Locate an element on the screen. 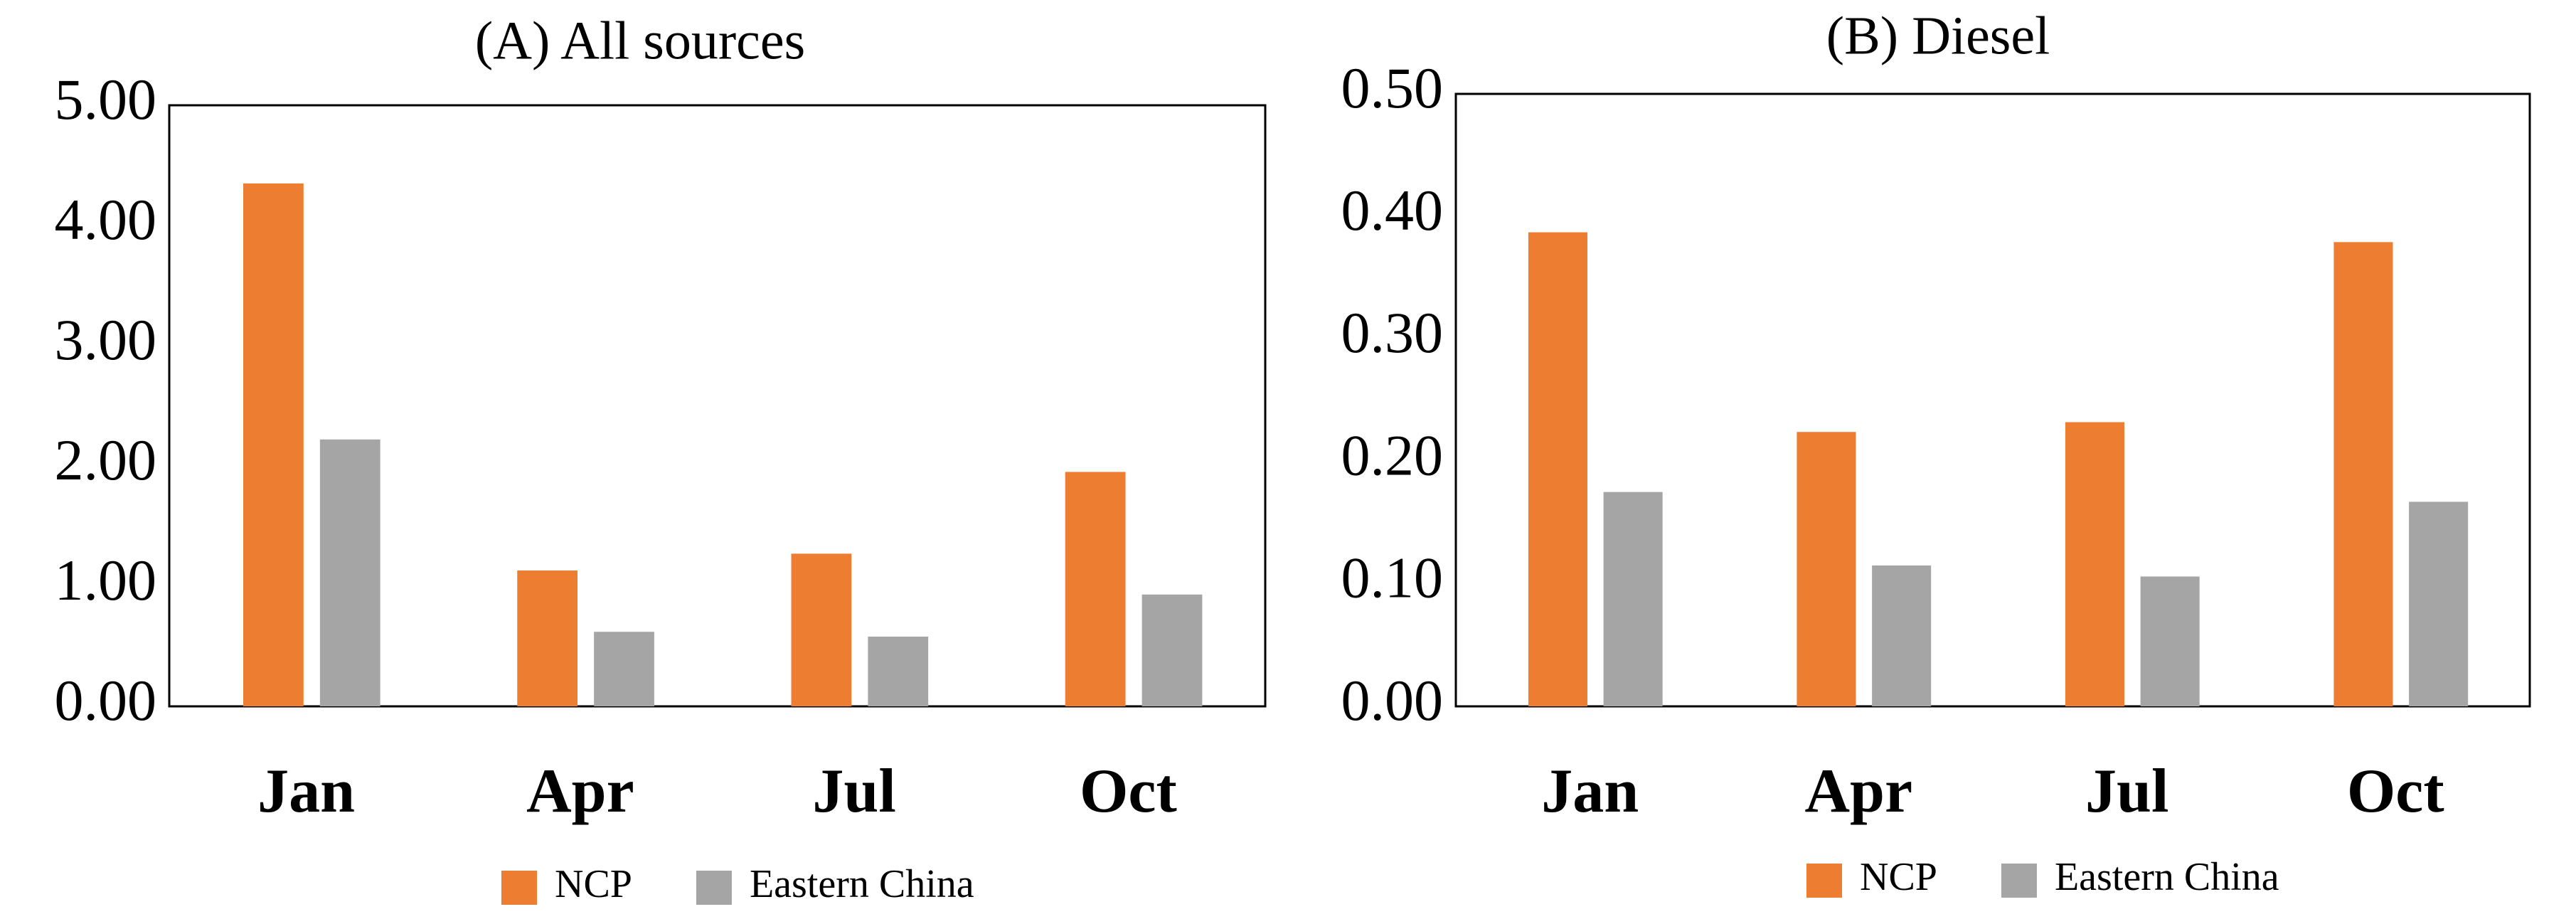 The width and height of the screenshot is (2576, 924). y-tick-label: 0.20 is located at coordinates (1392, 455).